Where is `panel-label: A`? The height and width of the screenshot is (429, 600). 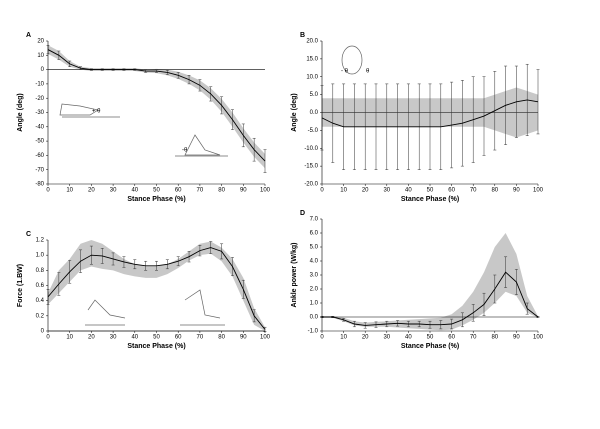 panel-label: A is located at coordinates (28, 35).